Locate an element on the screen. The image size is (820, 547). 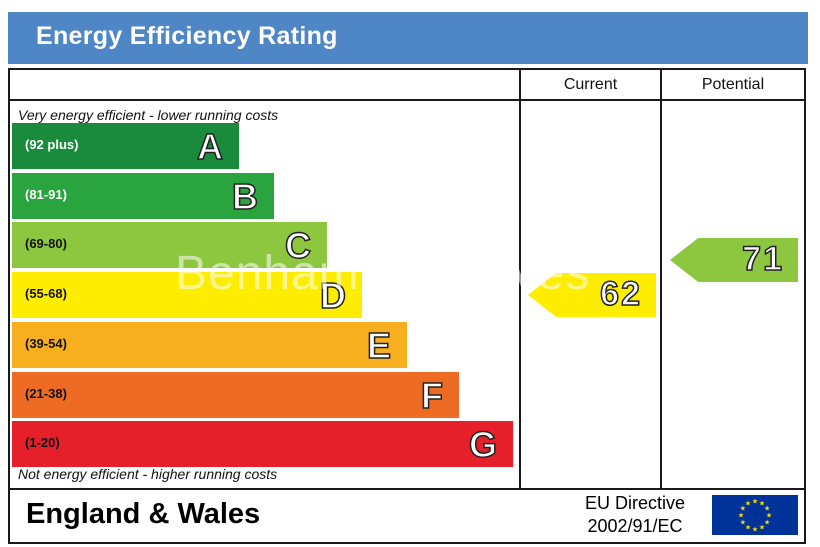
band-letter: F is located at coordinates (432, 395).